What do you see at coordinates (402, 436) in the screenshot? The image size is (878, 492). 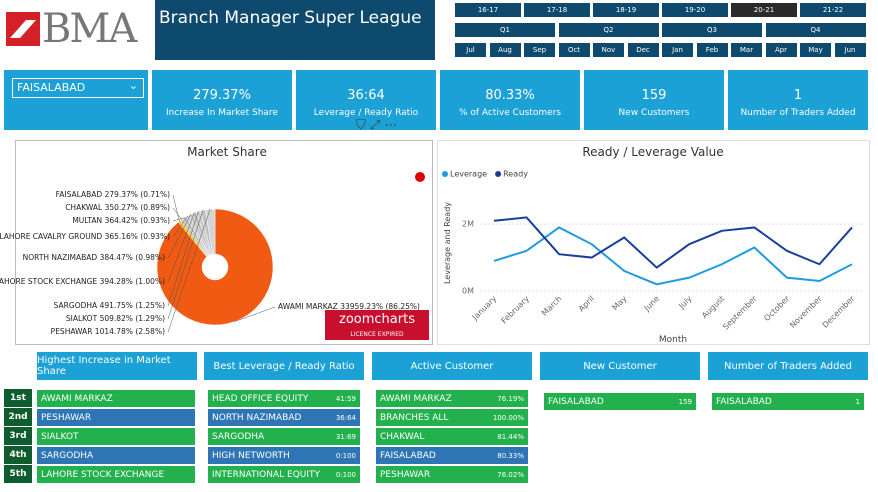 I see `row-name: CHAKWAL` at bounding box center [402, 436].